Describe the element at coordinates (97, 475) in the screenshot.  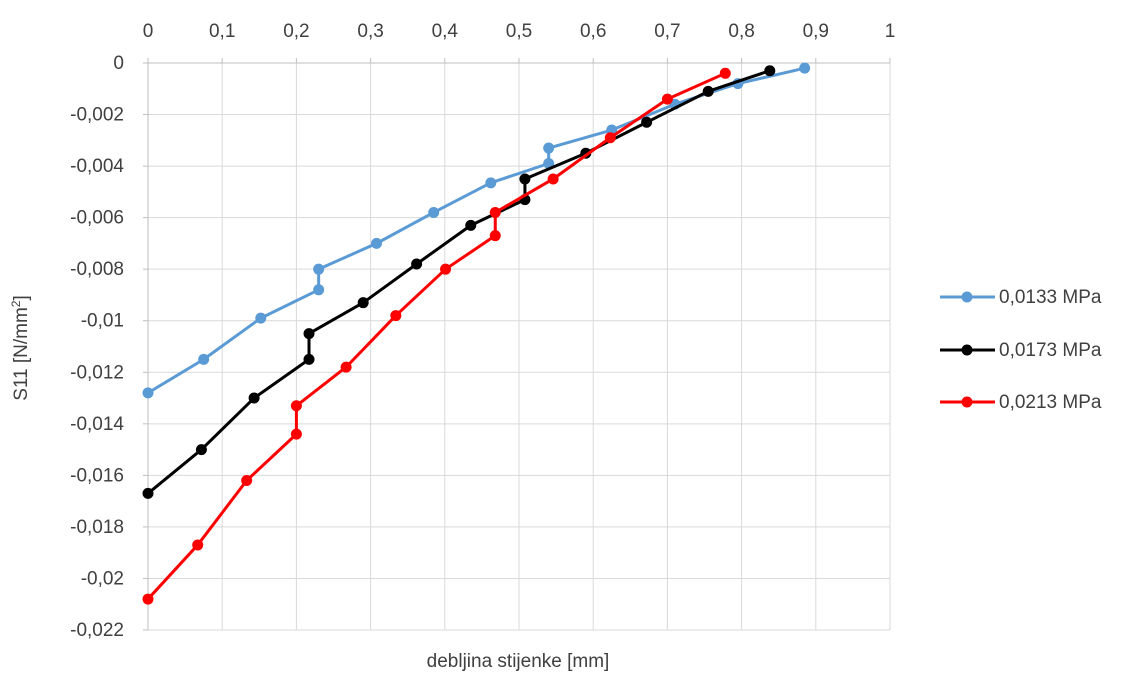
I see `y-tick-label: -0,016` at that location.